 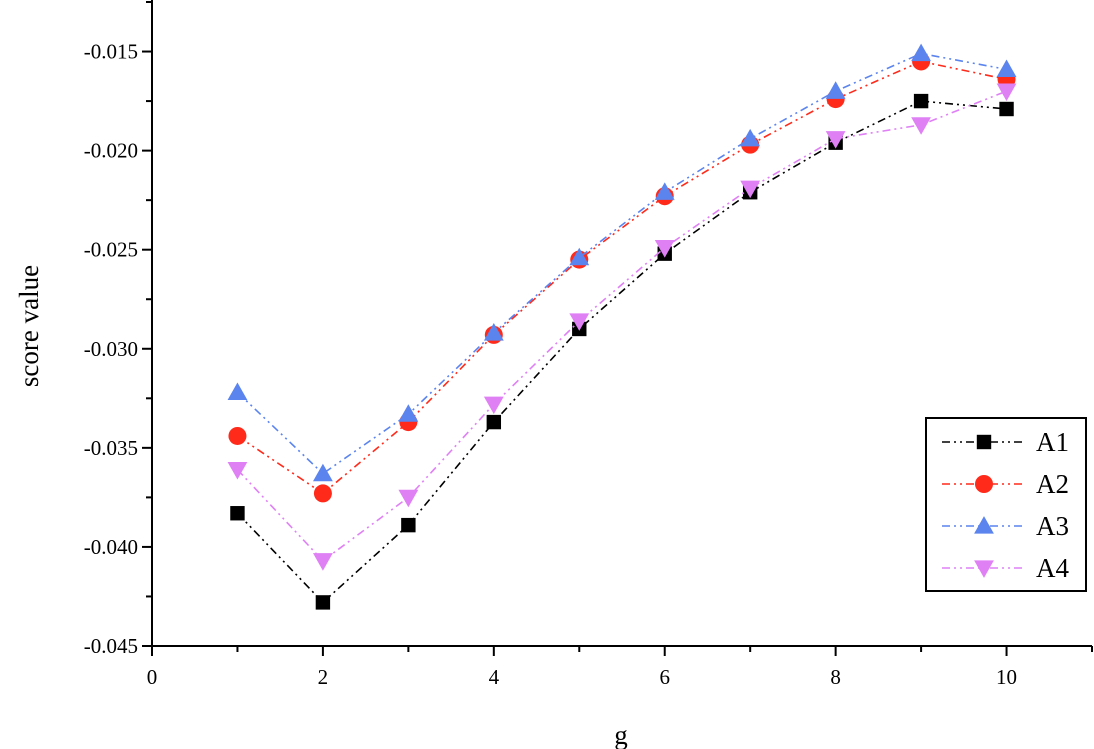 I want to click on y-tick-label: -0.015, so click(x=111, y=52).